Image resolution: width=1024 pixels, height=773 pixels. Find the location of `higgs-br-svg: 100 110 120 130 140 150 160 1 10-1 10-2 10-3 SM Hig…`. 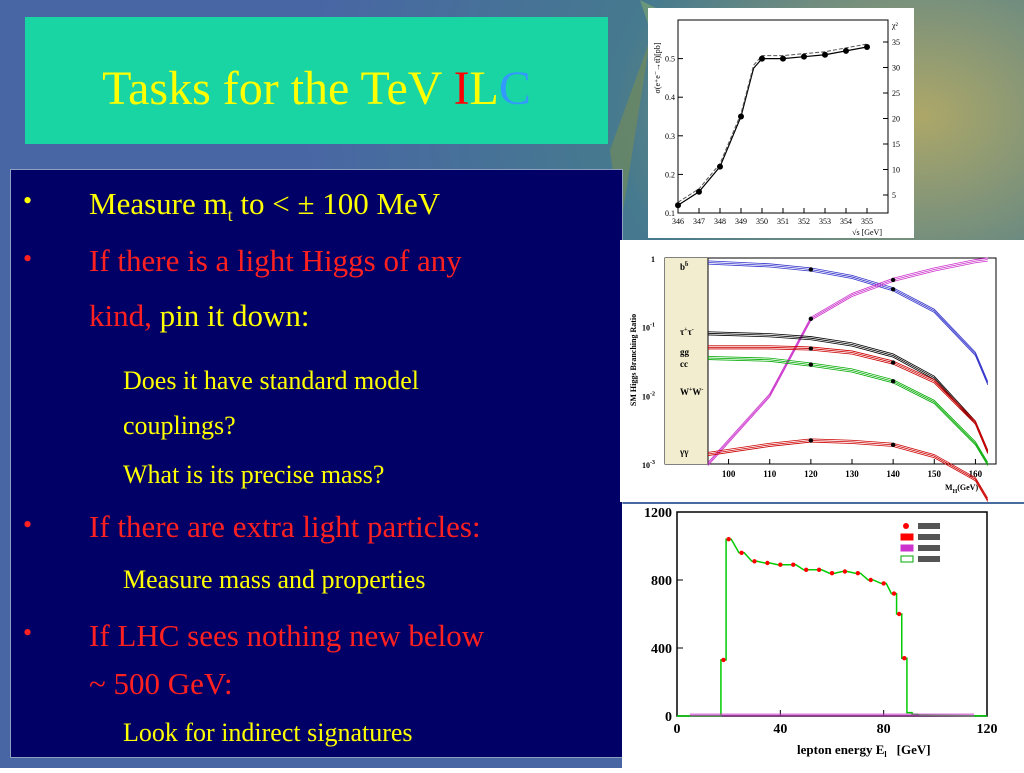

higgs-br-svg: 100 110 120 130 140 150 160 1 10-1 10-2 10-3 SM Hig… is located at coordinates (813, 378).